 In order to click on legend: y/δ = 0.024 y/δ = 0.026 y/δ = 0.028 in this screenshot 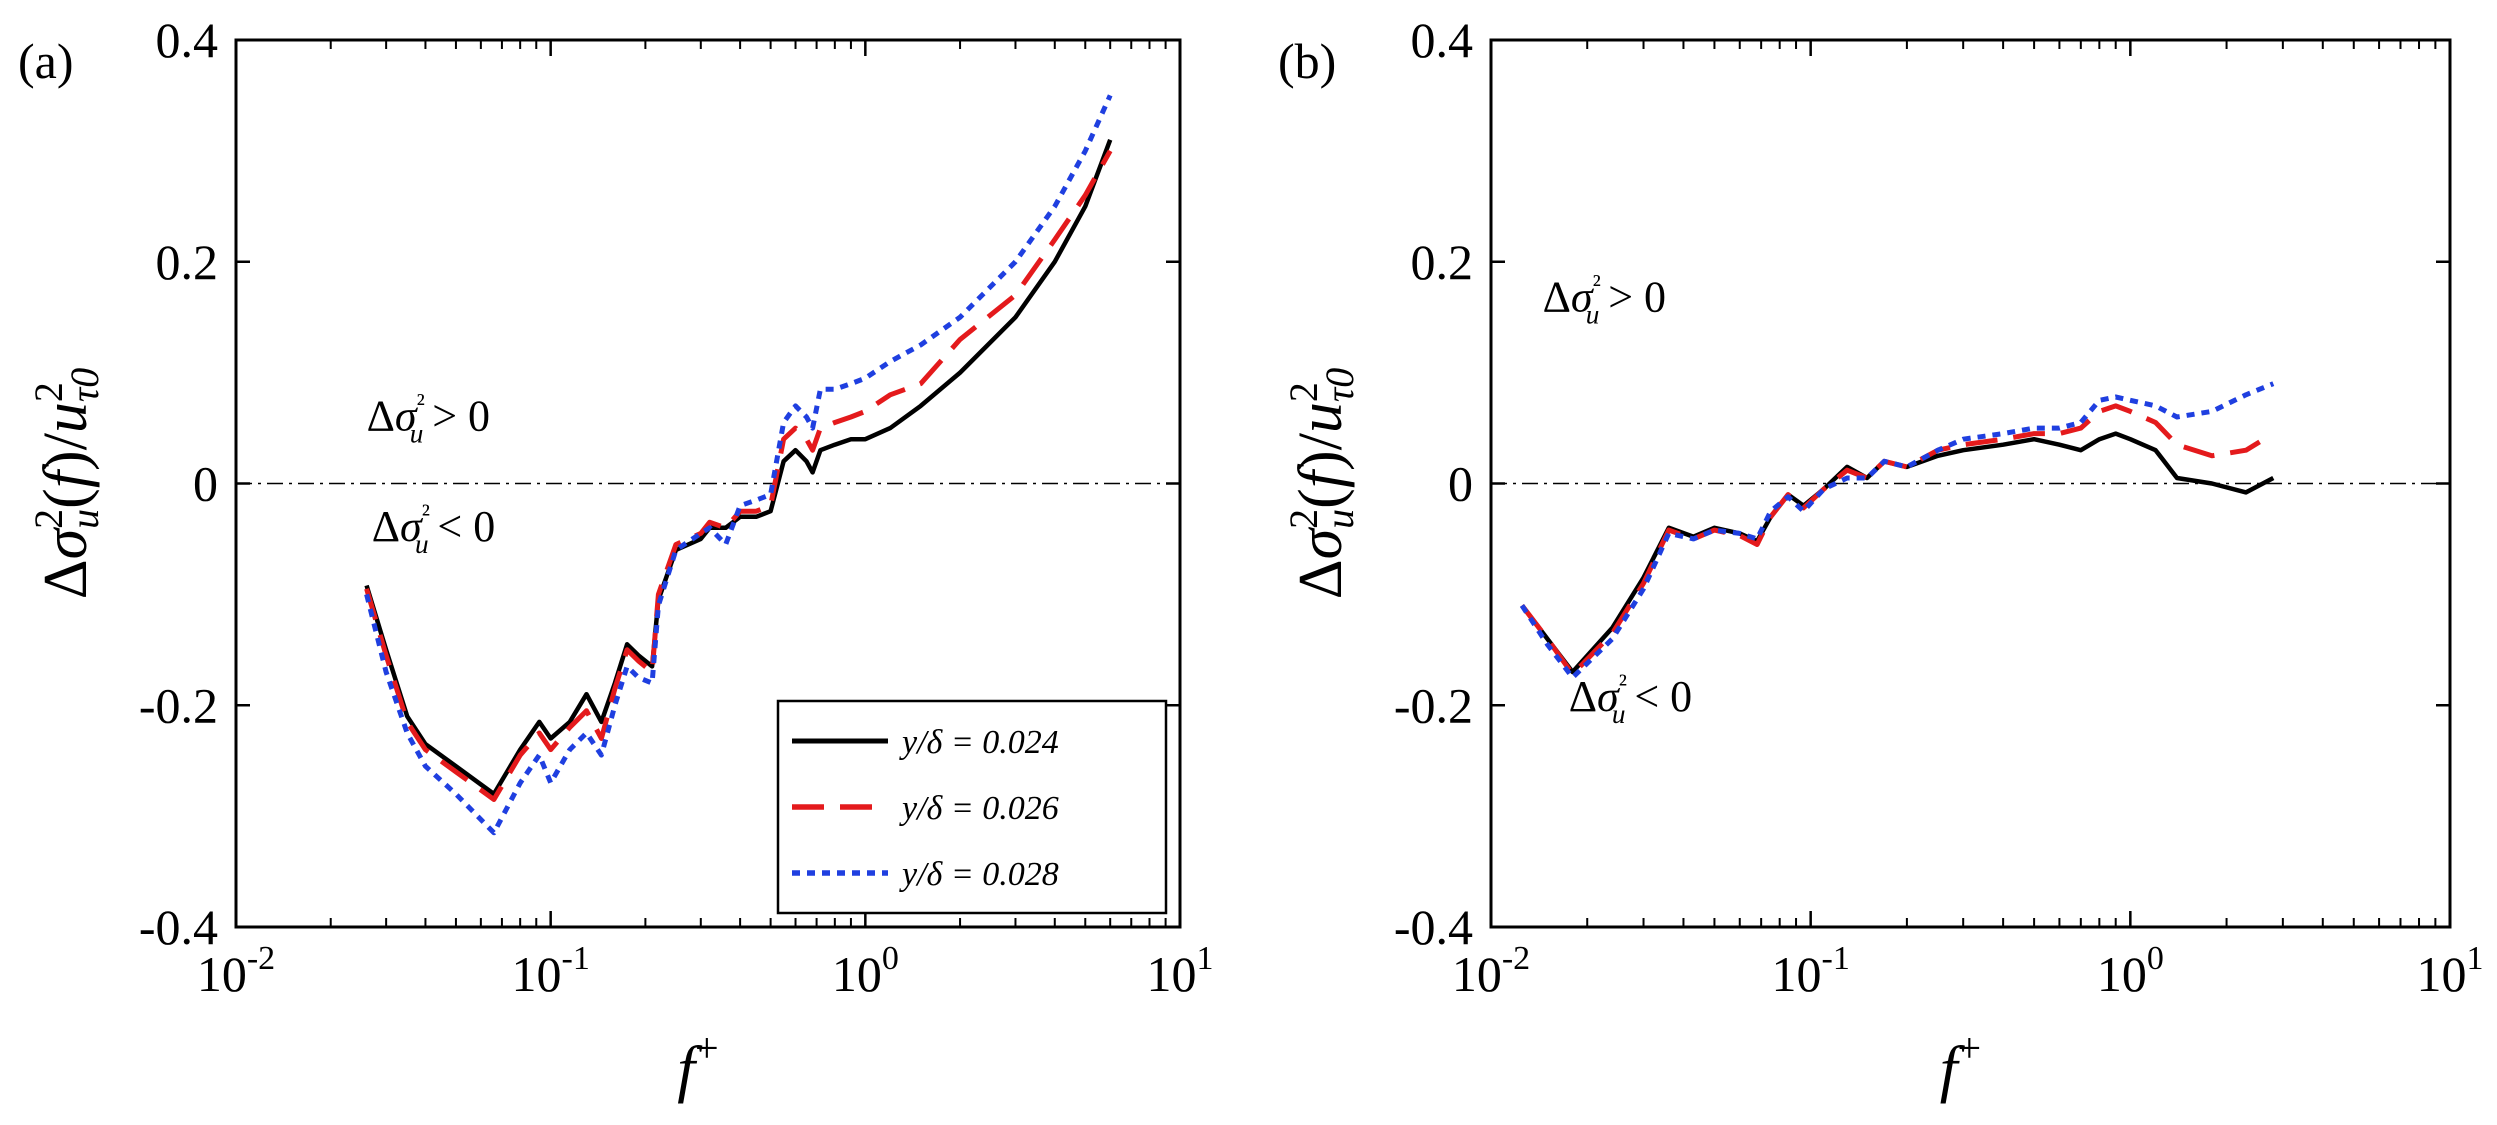, I will do `click(972, 807)`.